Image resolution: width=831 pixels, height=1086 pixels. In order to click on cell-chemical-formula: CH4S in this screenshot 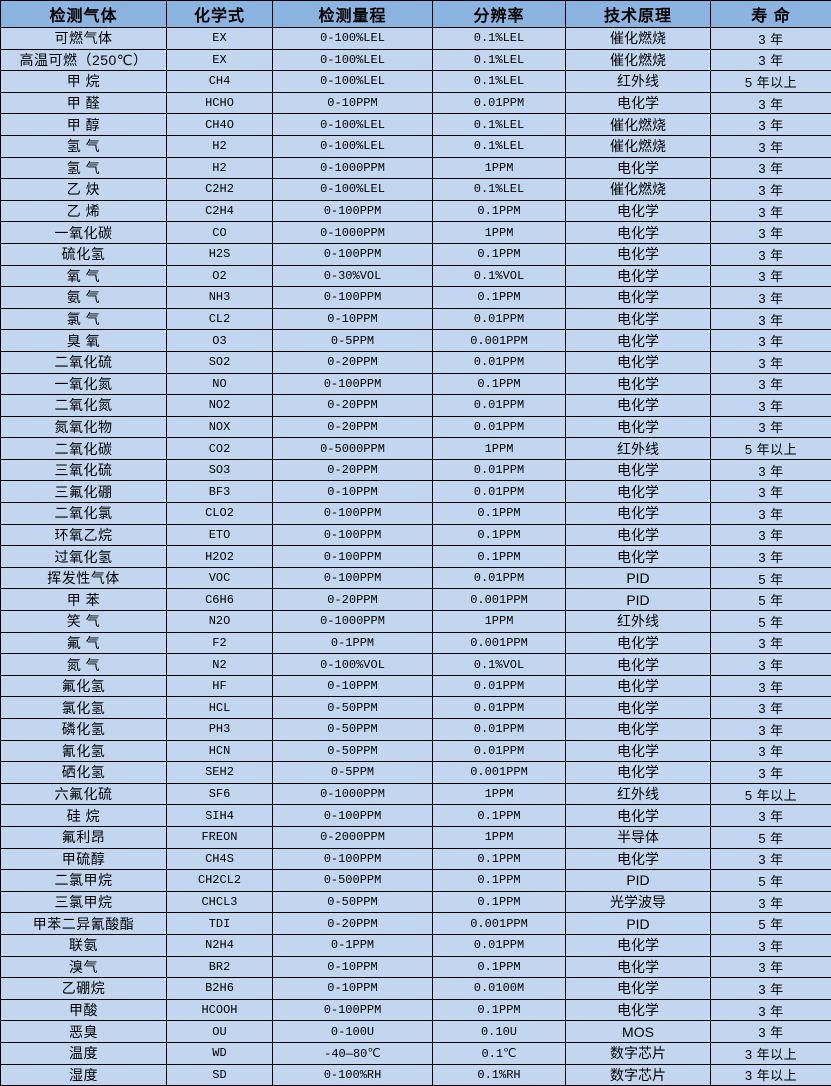, I will do `click(220, 859)`.